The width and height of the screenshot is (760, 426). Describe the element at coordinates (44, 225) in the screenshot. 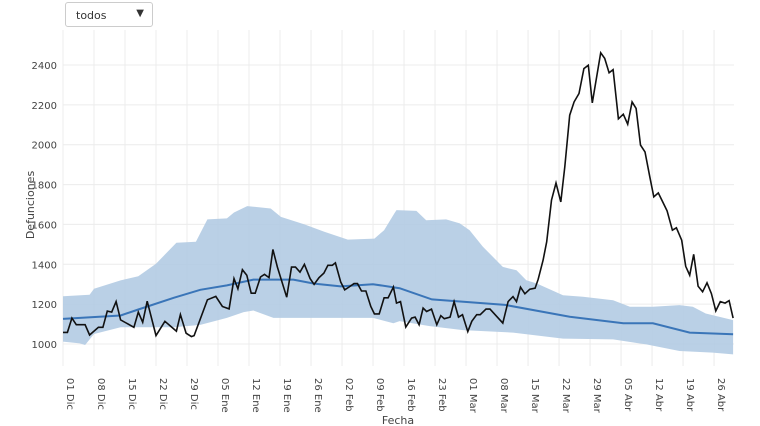

I see `y-tick-label: 1600` at that location.